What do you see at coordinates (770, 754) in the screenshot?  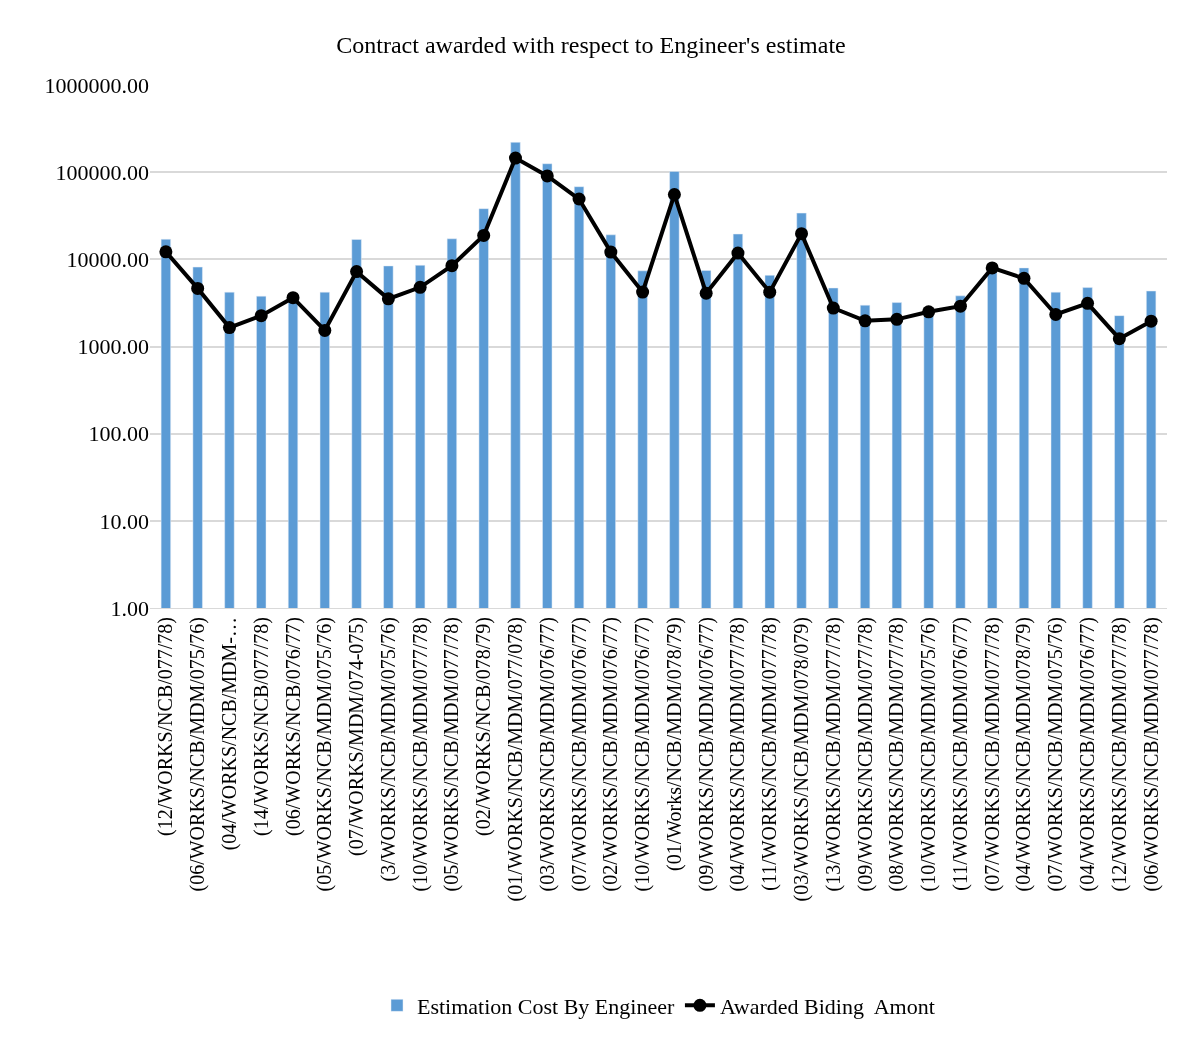 I see `x-tick-label: (11/WORKS/NCB/MDM/077/78)` at bounding box center [770, 754].